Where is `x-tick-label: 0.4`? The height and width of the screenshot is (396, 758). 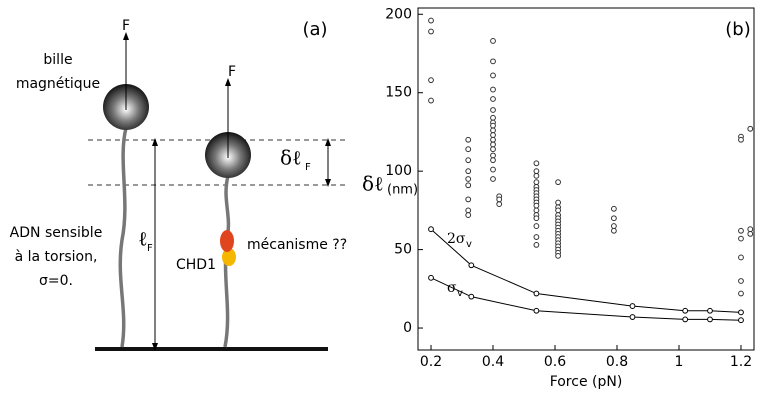 x-tick-label: 0.4 is located at coordinates (493, 362).